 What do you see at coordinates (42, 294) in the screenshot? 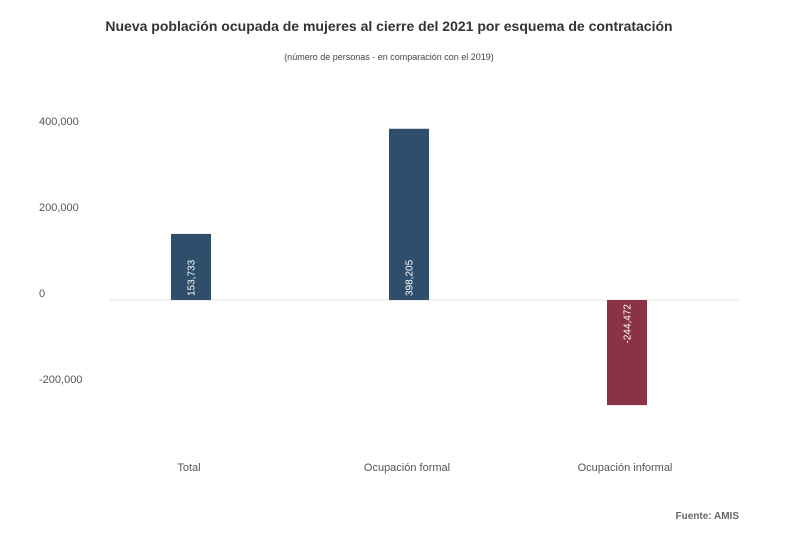
I see `y-tick-label: 0` at bounding box center [42, 294].